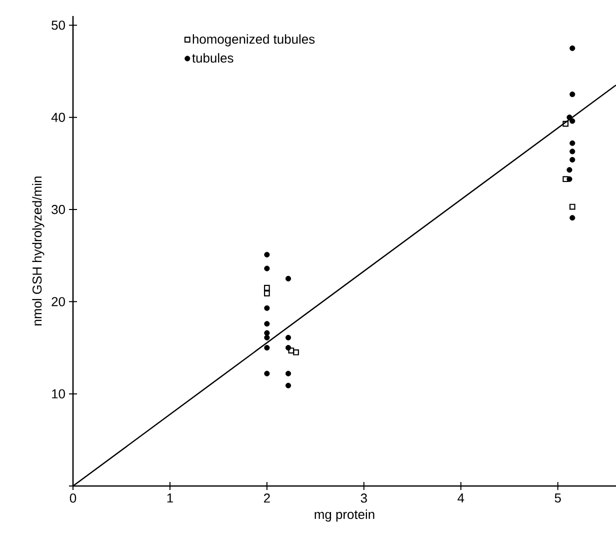 The width and height of the screenshot is (616, 533). Describe the element at coordinates (461, 498) in the screenshot. I see `x-tick-label: 4` at that location.